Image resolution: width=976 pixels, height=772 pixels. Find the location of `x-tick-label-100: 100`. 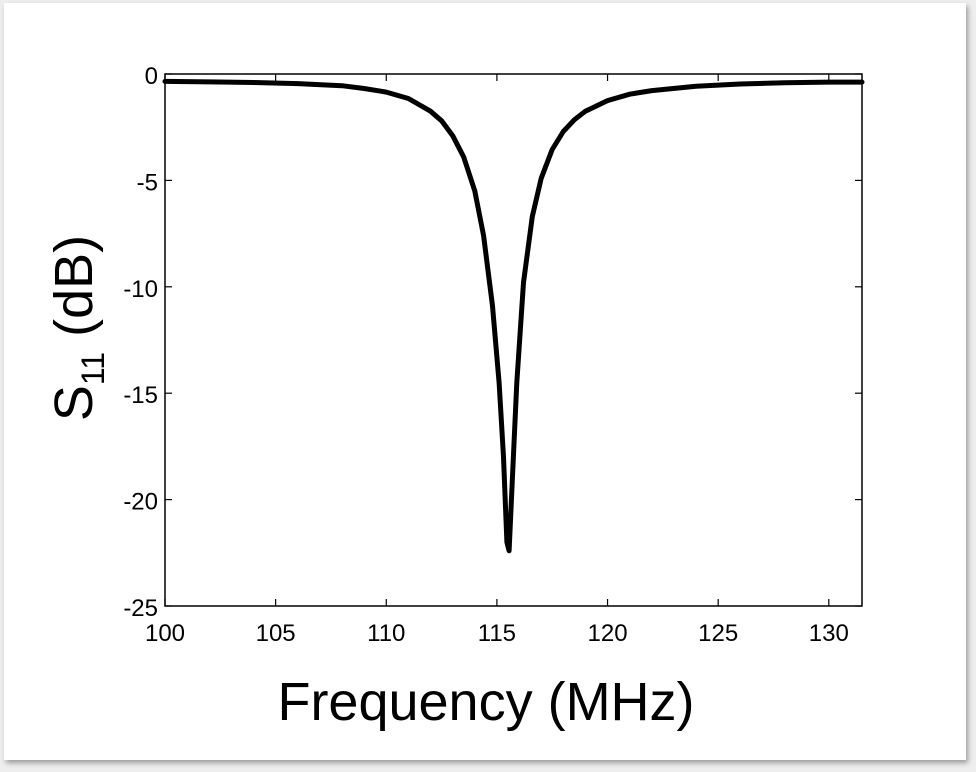

x-tick-label-100: 100 is located at coordinates (165, 633).